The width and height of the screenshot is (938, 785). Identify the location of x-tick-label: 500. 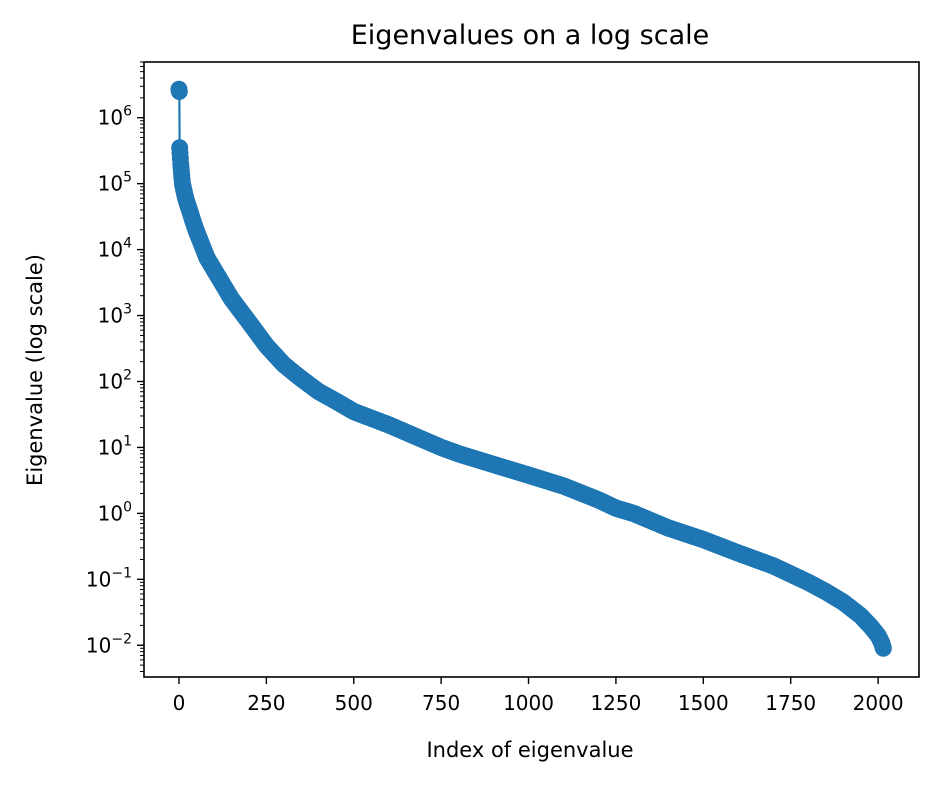
(354, 703).